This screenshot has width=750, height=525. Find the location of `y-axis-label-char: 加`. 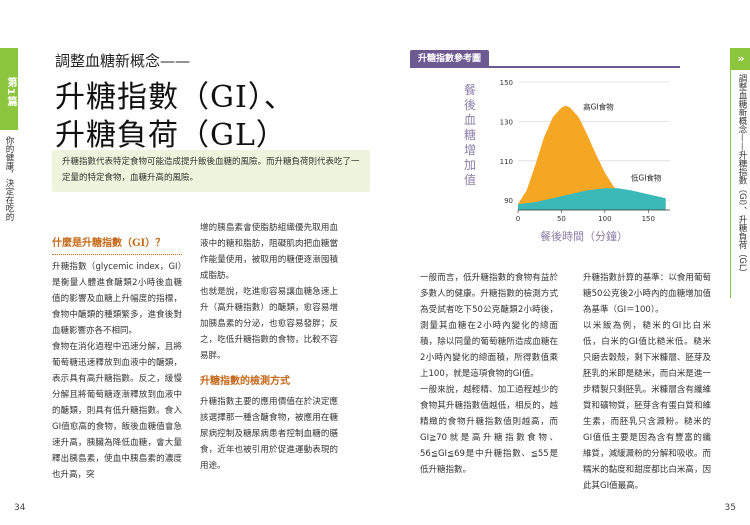

y-axis-label-char: 加 is located at coordinates (470, 165).